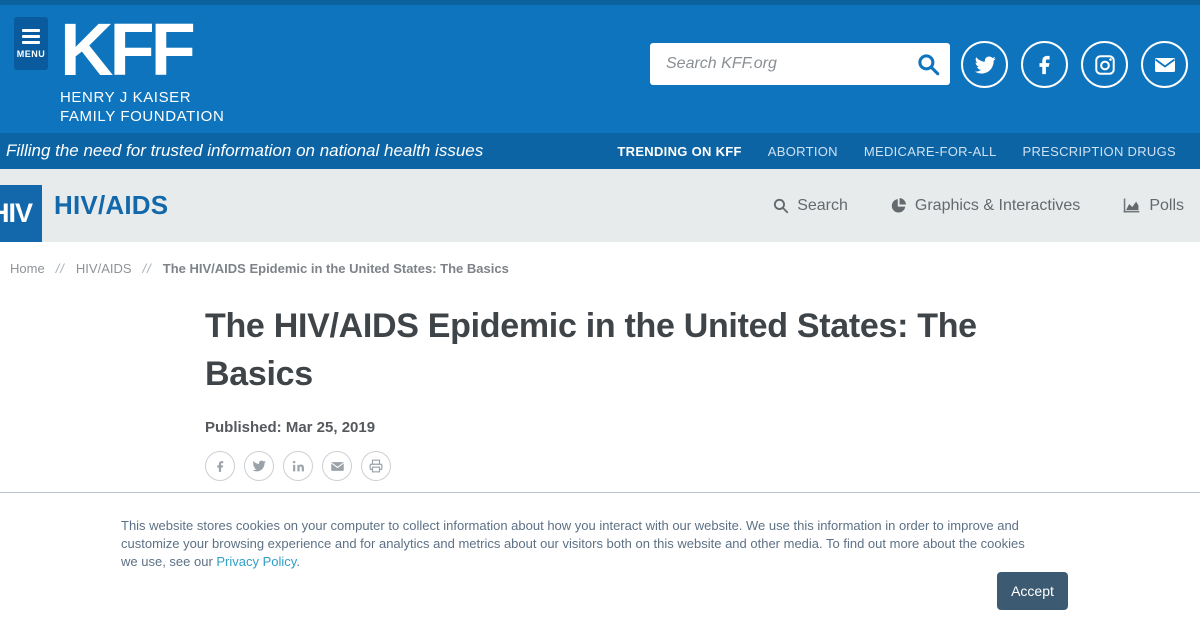  I want to click on facebook-link, so click(1044, 64).